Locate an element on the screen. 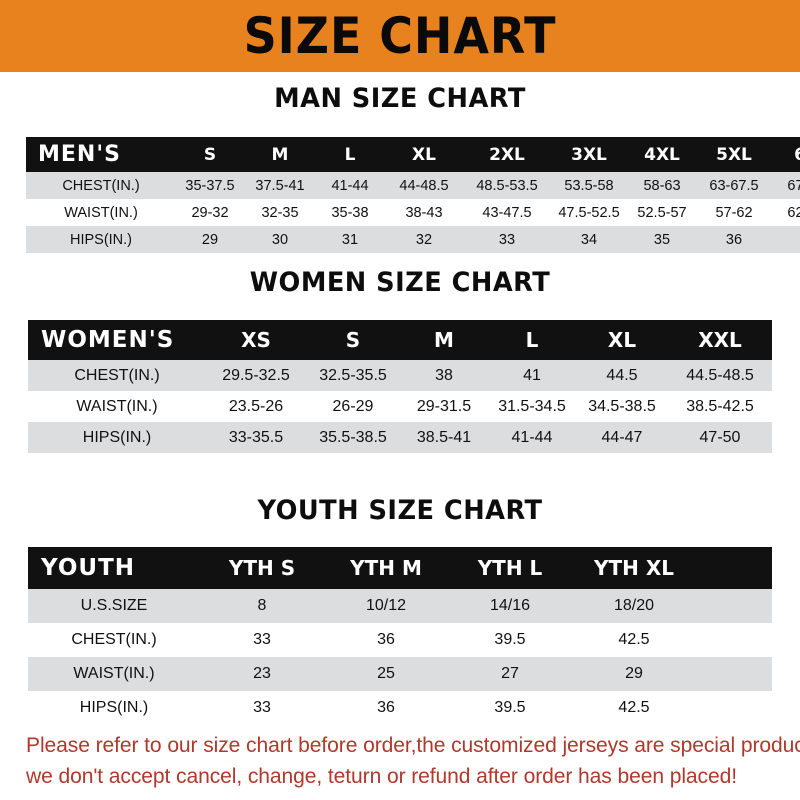 The height and width of the screenshot is (800, 800). youth-chest-row: CHEST(IN.) 33 36 39.5 42.5 is located at coordinates (400, 640).